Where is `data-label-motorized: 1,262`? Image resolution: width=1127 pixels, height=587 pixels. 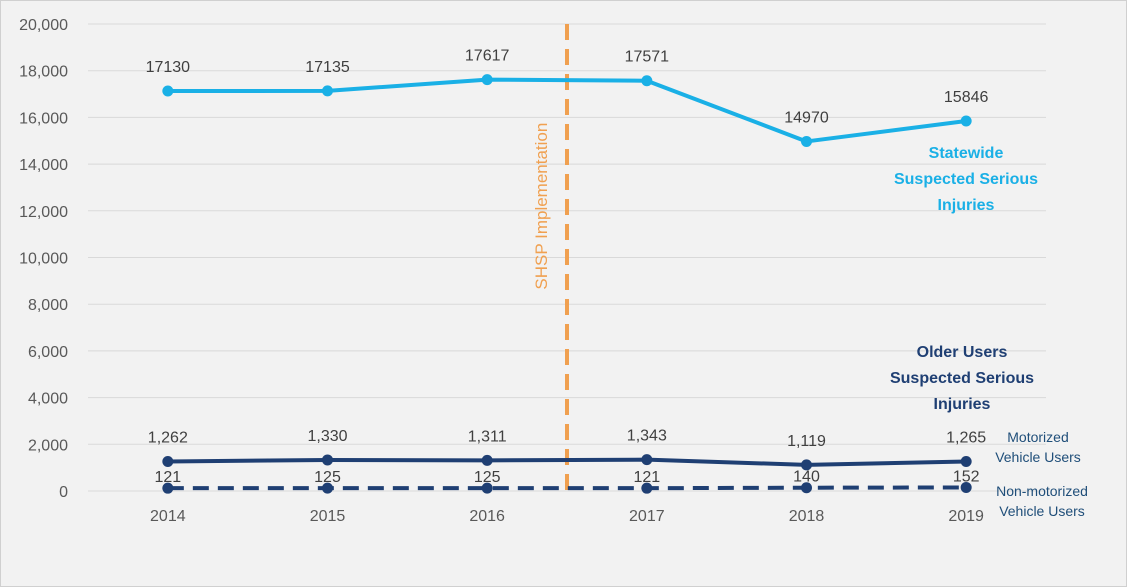 data-label-motorized: 1,262 is located at coordinates (168, 438).